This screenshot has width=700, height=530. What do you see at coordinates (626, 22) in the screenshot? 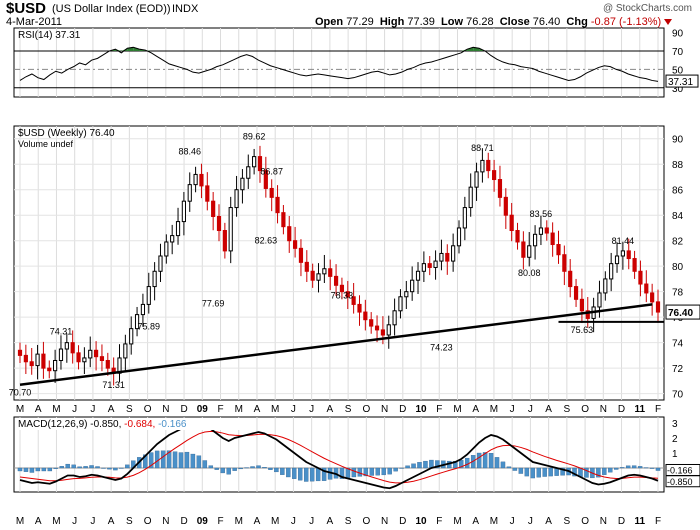
I see `chg-value: -0.87 (-1.13%)` at bounding box center [626, 22].